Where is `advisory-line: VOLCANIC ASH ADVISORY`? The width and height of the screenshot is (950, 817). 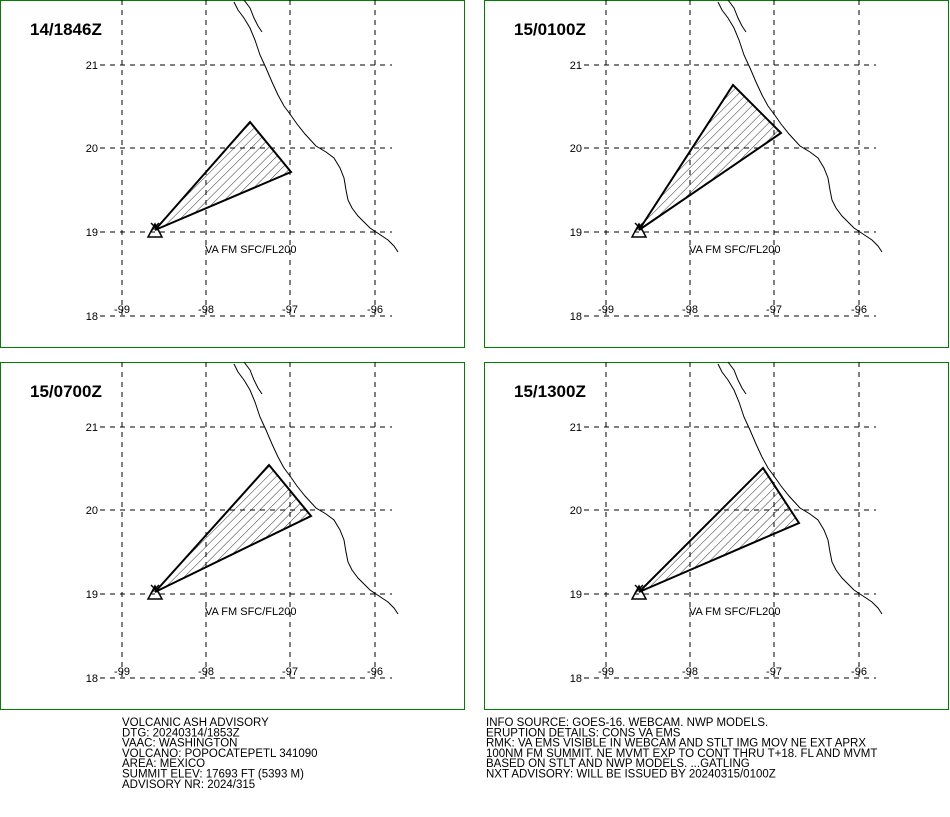 advisory-line: VOLCANIC ASH ADVISORY is located at coordinates (195, 723).